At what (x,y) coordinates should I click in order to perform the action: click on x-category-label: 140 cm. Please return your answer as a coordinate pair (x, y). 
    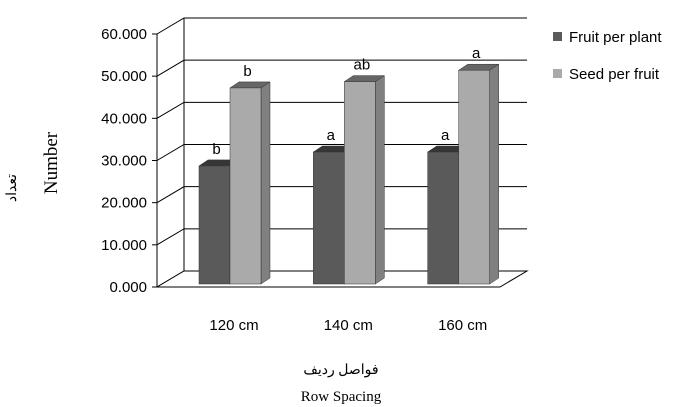
    Looking at the image, I should click on (348, 325).